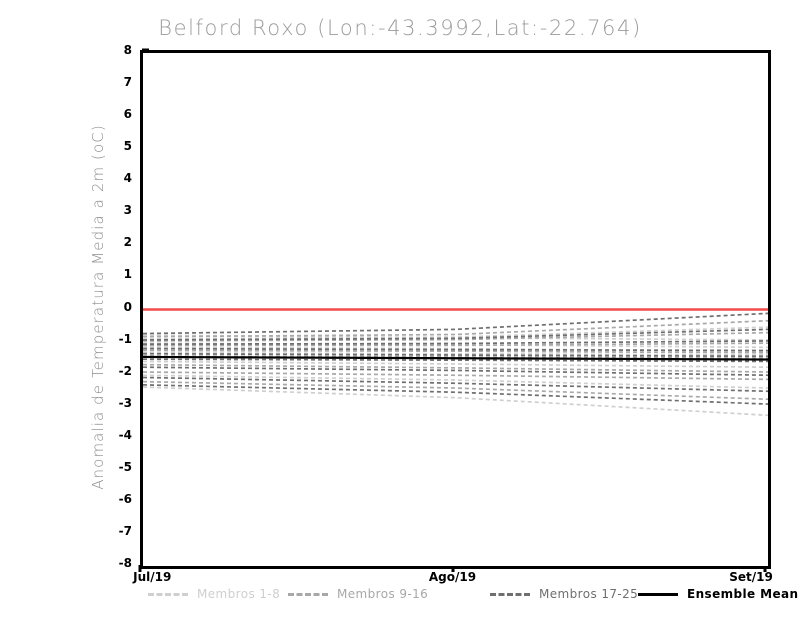 This screenshot has width=800, height=618. I want to click on y-tick-label: -8, so click(125, 563).